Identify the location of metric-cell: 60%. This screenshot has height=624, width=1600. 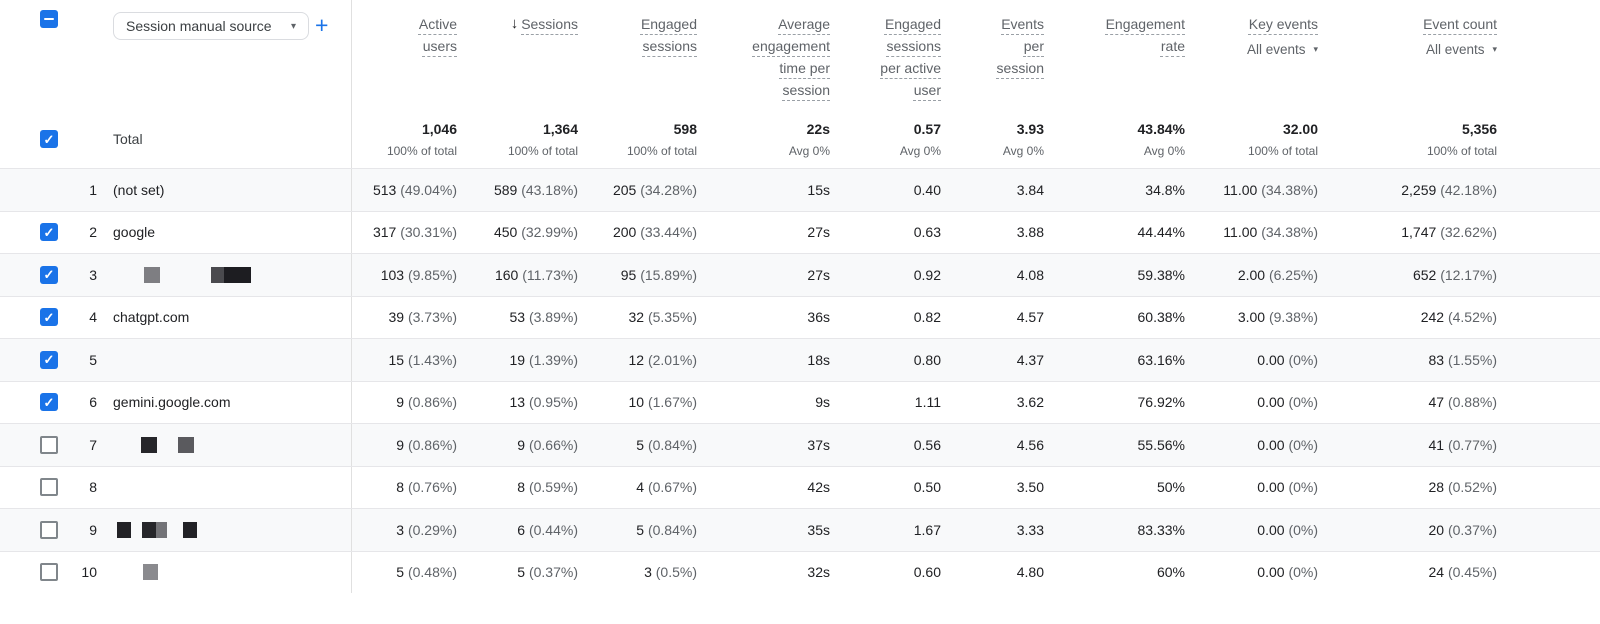
(1119, 572).